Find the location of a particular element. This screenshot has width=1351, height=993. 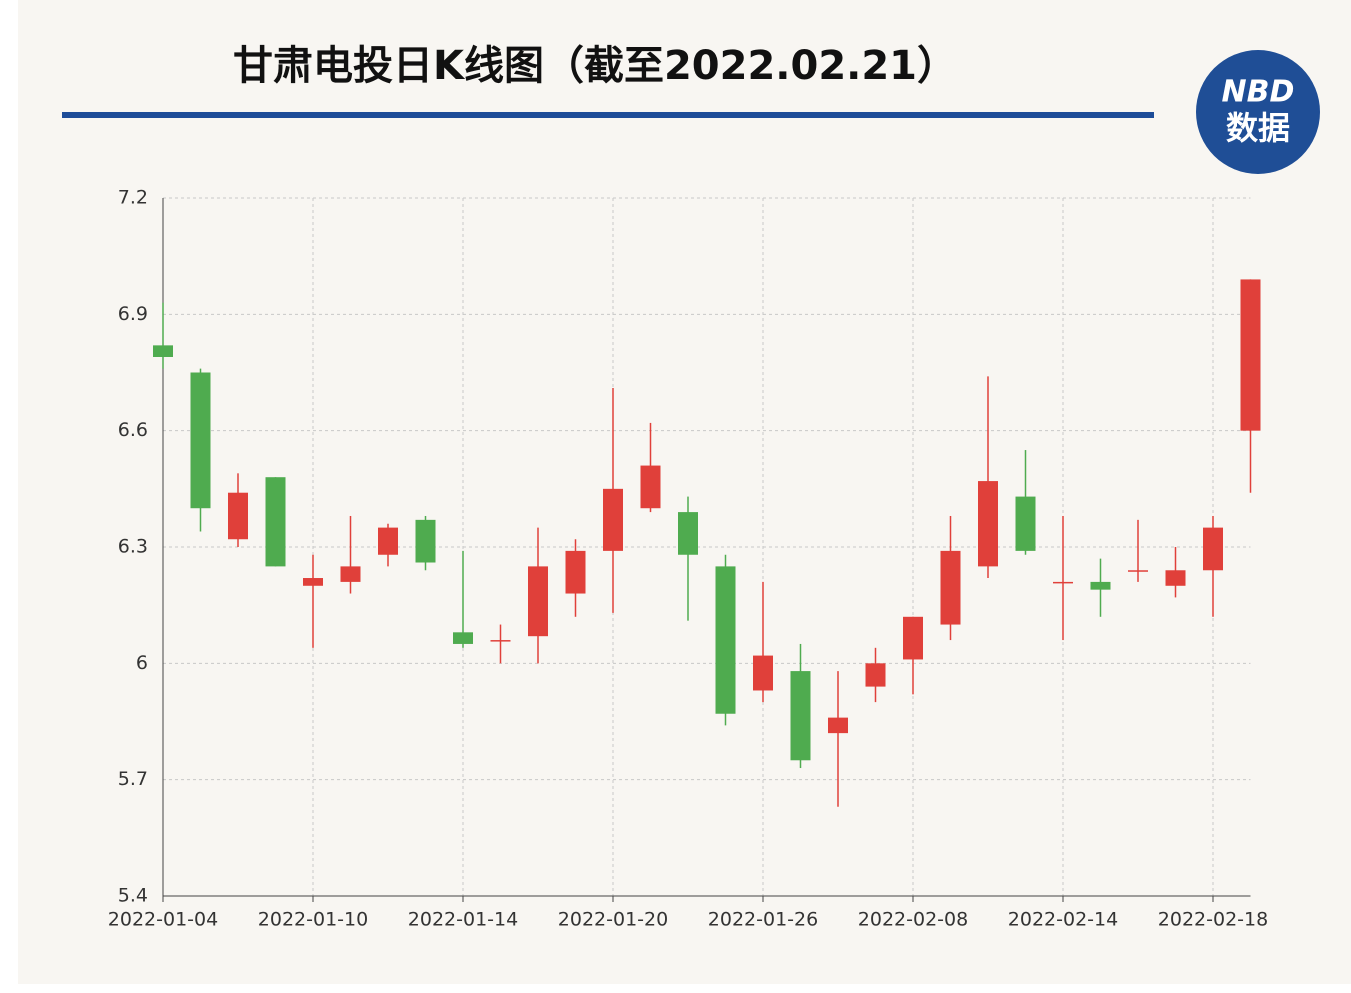

y-tick-label: 6.3 is located at coordinates (133, 547).